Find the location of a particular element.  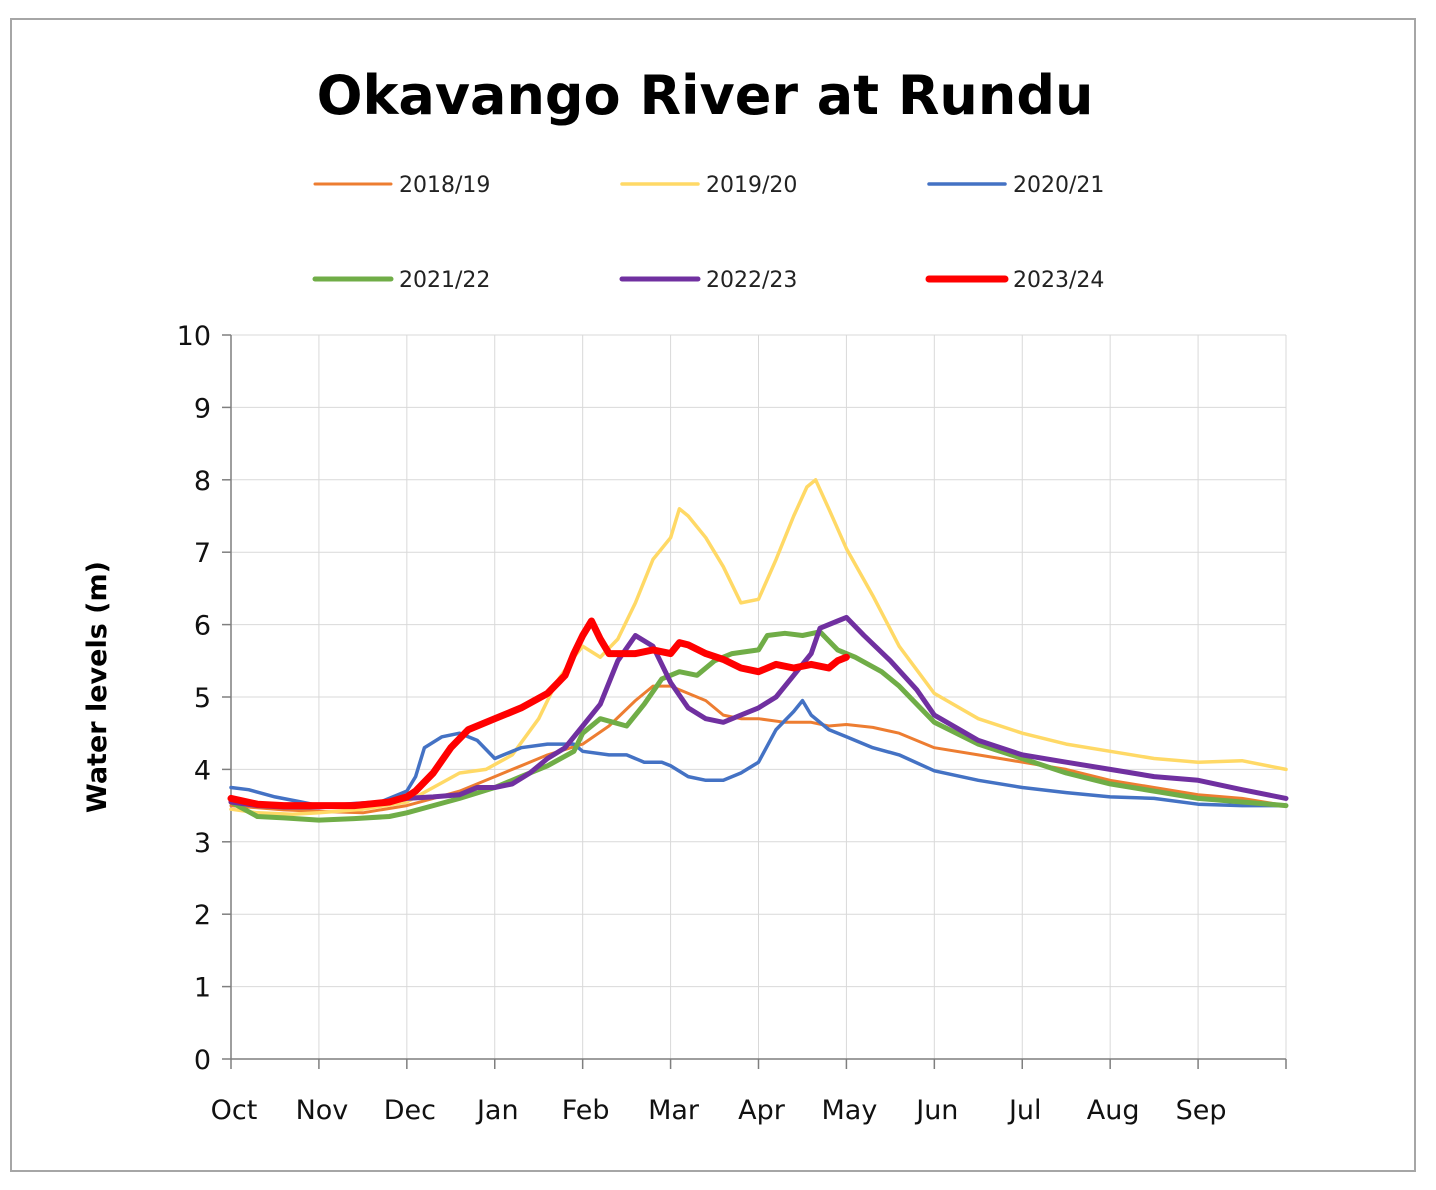

legend-item-2020-21: 2020/21 is located at coordinates (1015, 185).